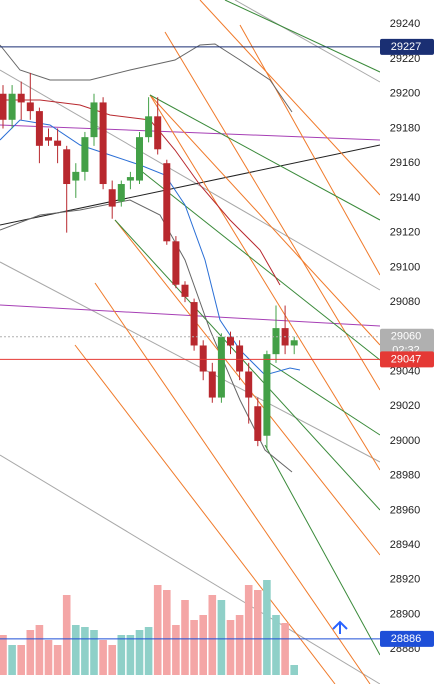 This screenshot has width=434, height=684. I want to click on y-tick-label: 29200, so click(405, 94).